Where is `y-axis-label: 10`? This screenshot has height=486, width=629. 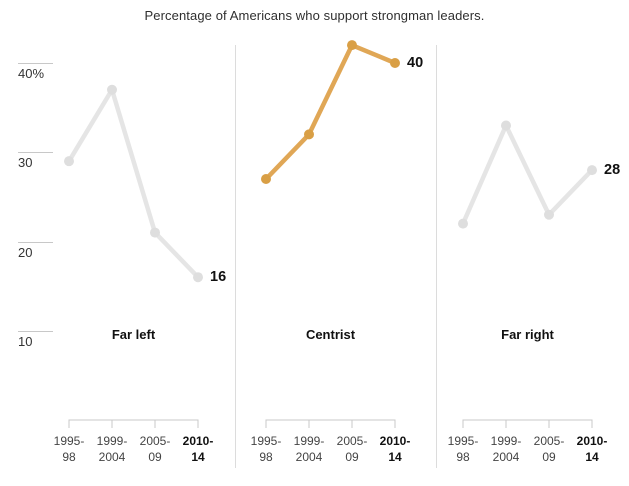
y-axis-label: 10 is located at coordinates (25, 341).